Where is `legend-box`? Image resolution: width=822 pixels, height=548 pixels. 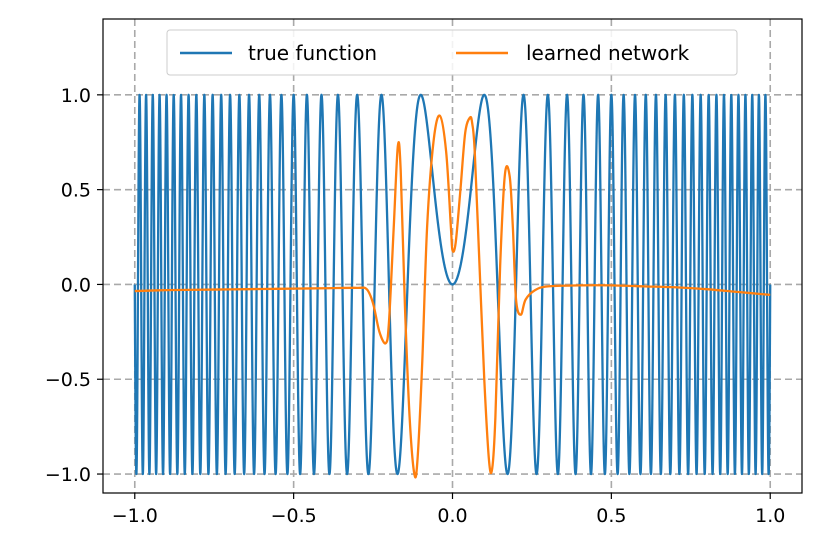 legend-box is located at coordinates (452, 52).